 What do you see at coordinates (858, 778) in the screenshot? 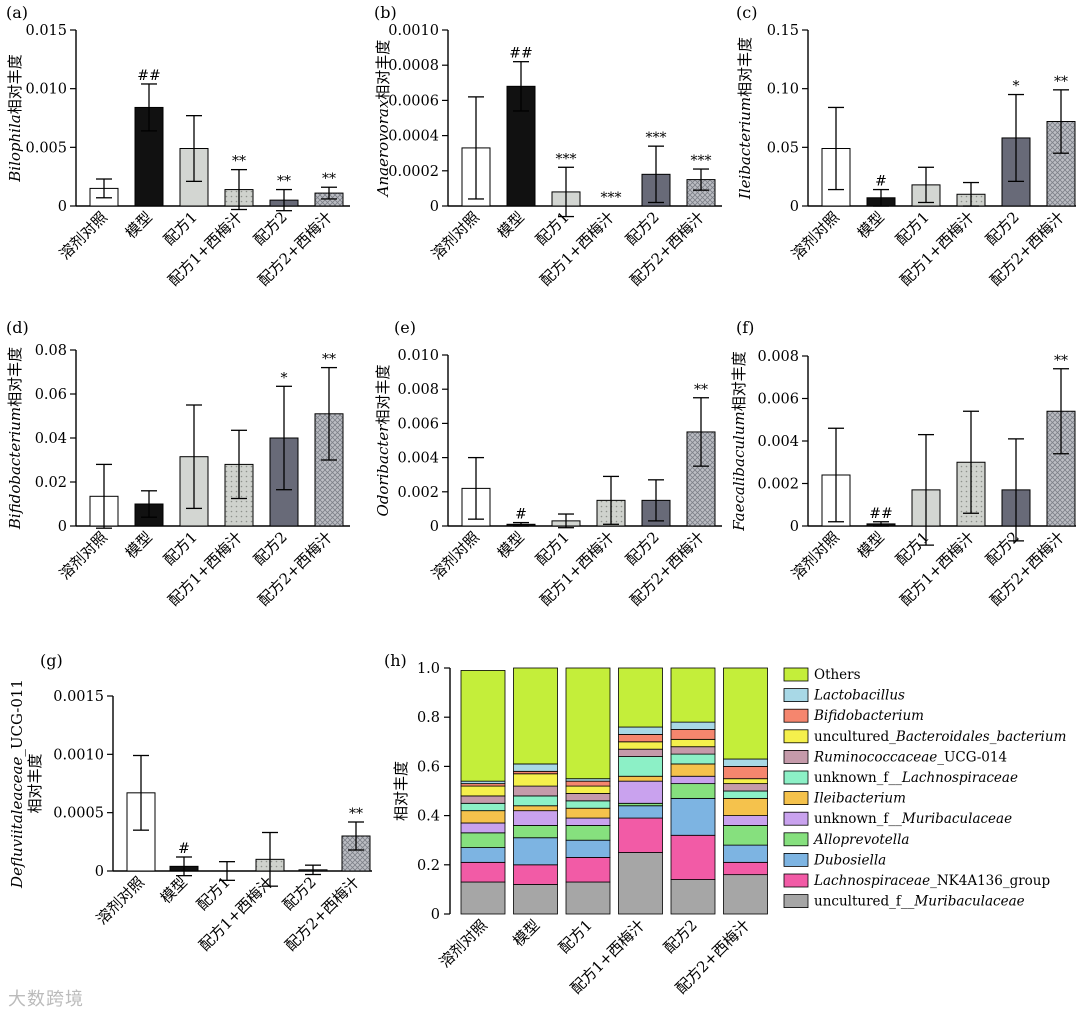
I see `legend-label-part: unknown_f__` at bounding box center [858, 778].